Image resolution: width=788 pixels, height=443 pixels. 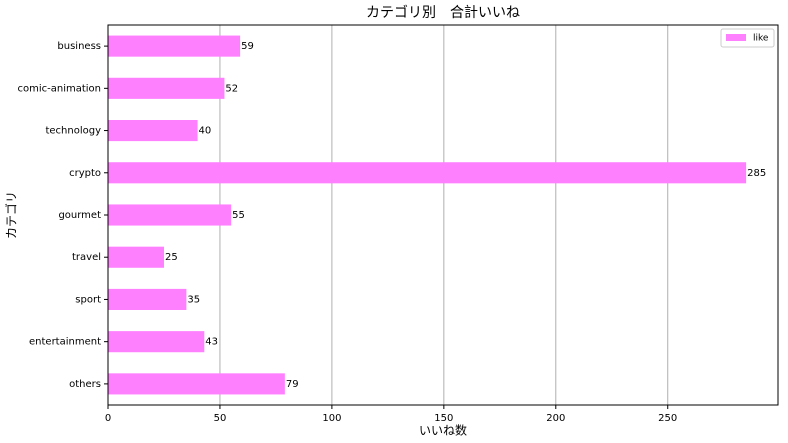 What do you see at coordinates (205, 131) in the screenshot?
I see `data-label: 40` at bounding box center [205, 131].